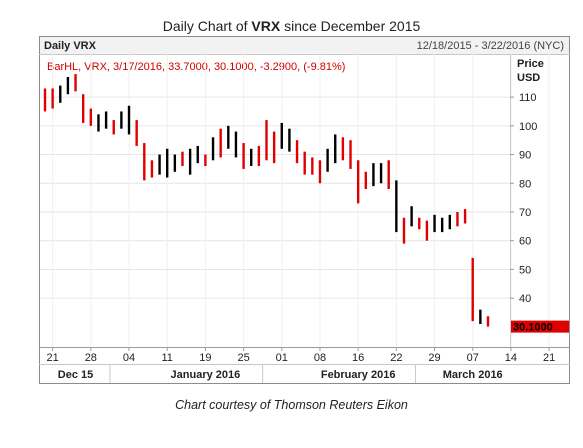  I want to click on symbol-label: Daily VRX, so click(70, 46).